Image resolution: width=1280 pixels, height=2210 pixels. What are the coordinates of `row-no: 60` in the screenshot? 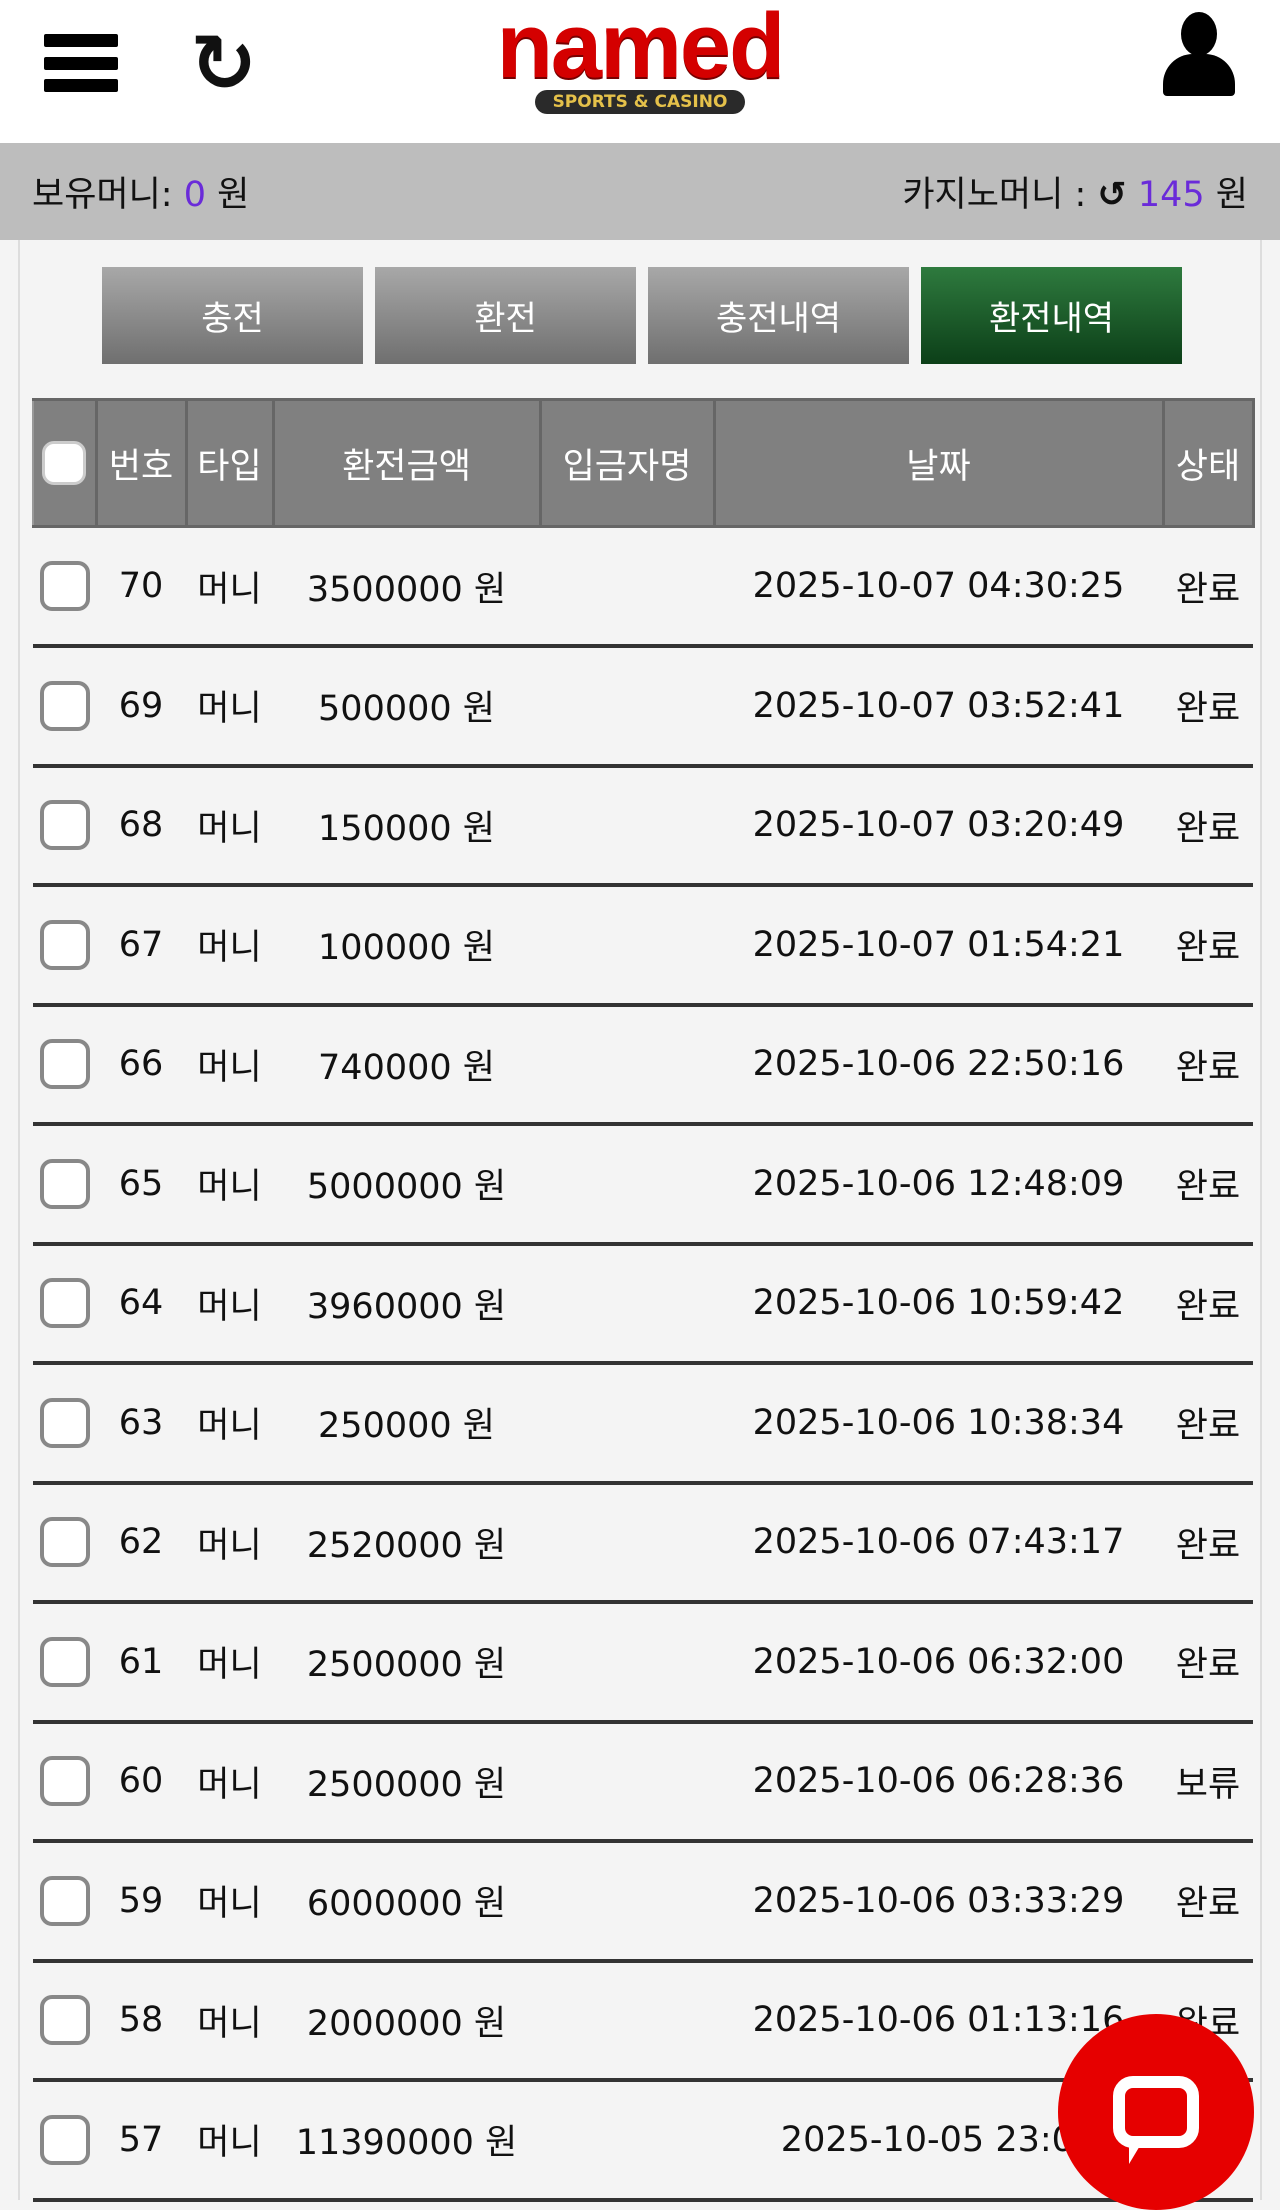 It's located at (141, 1782).